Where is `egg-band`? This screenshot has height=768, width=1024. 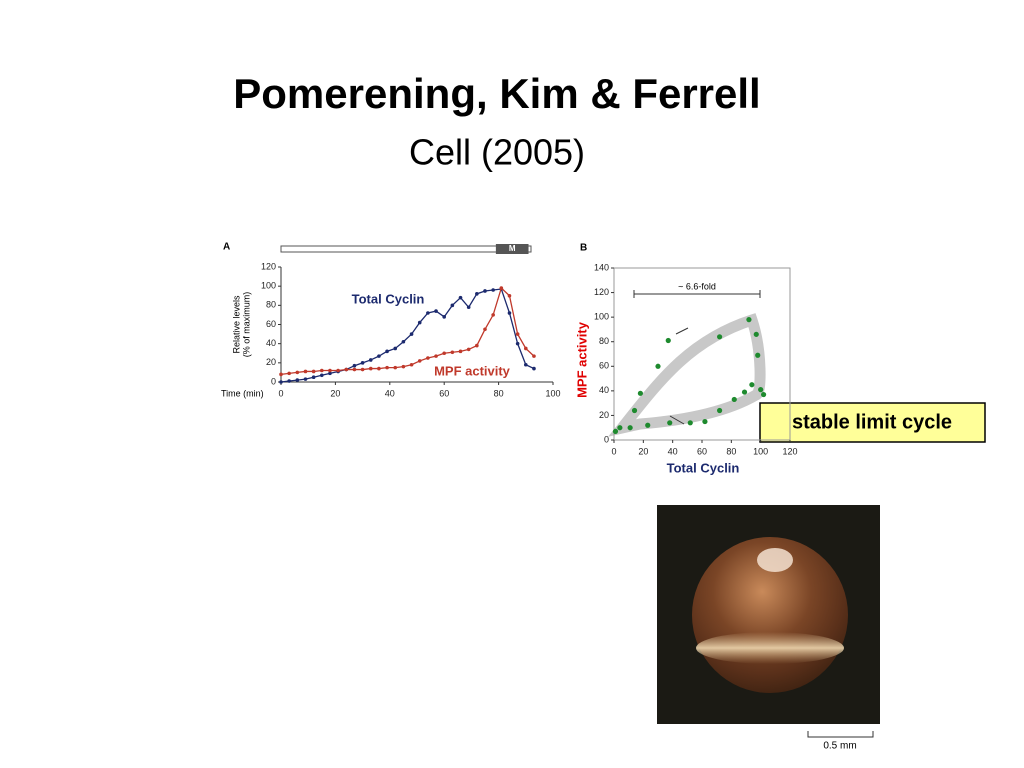
egg-band is located at coordinates (770, 648).